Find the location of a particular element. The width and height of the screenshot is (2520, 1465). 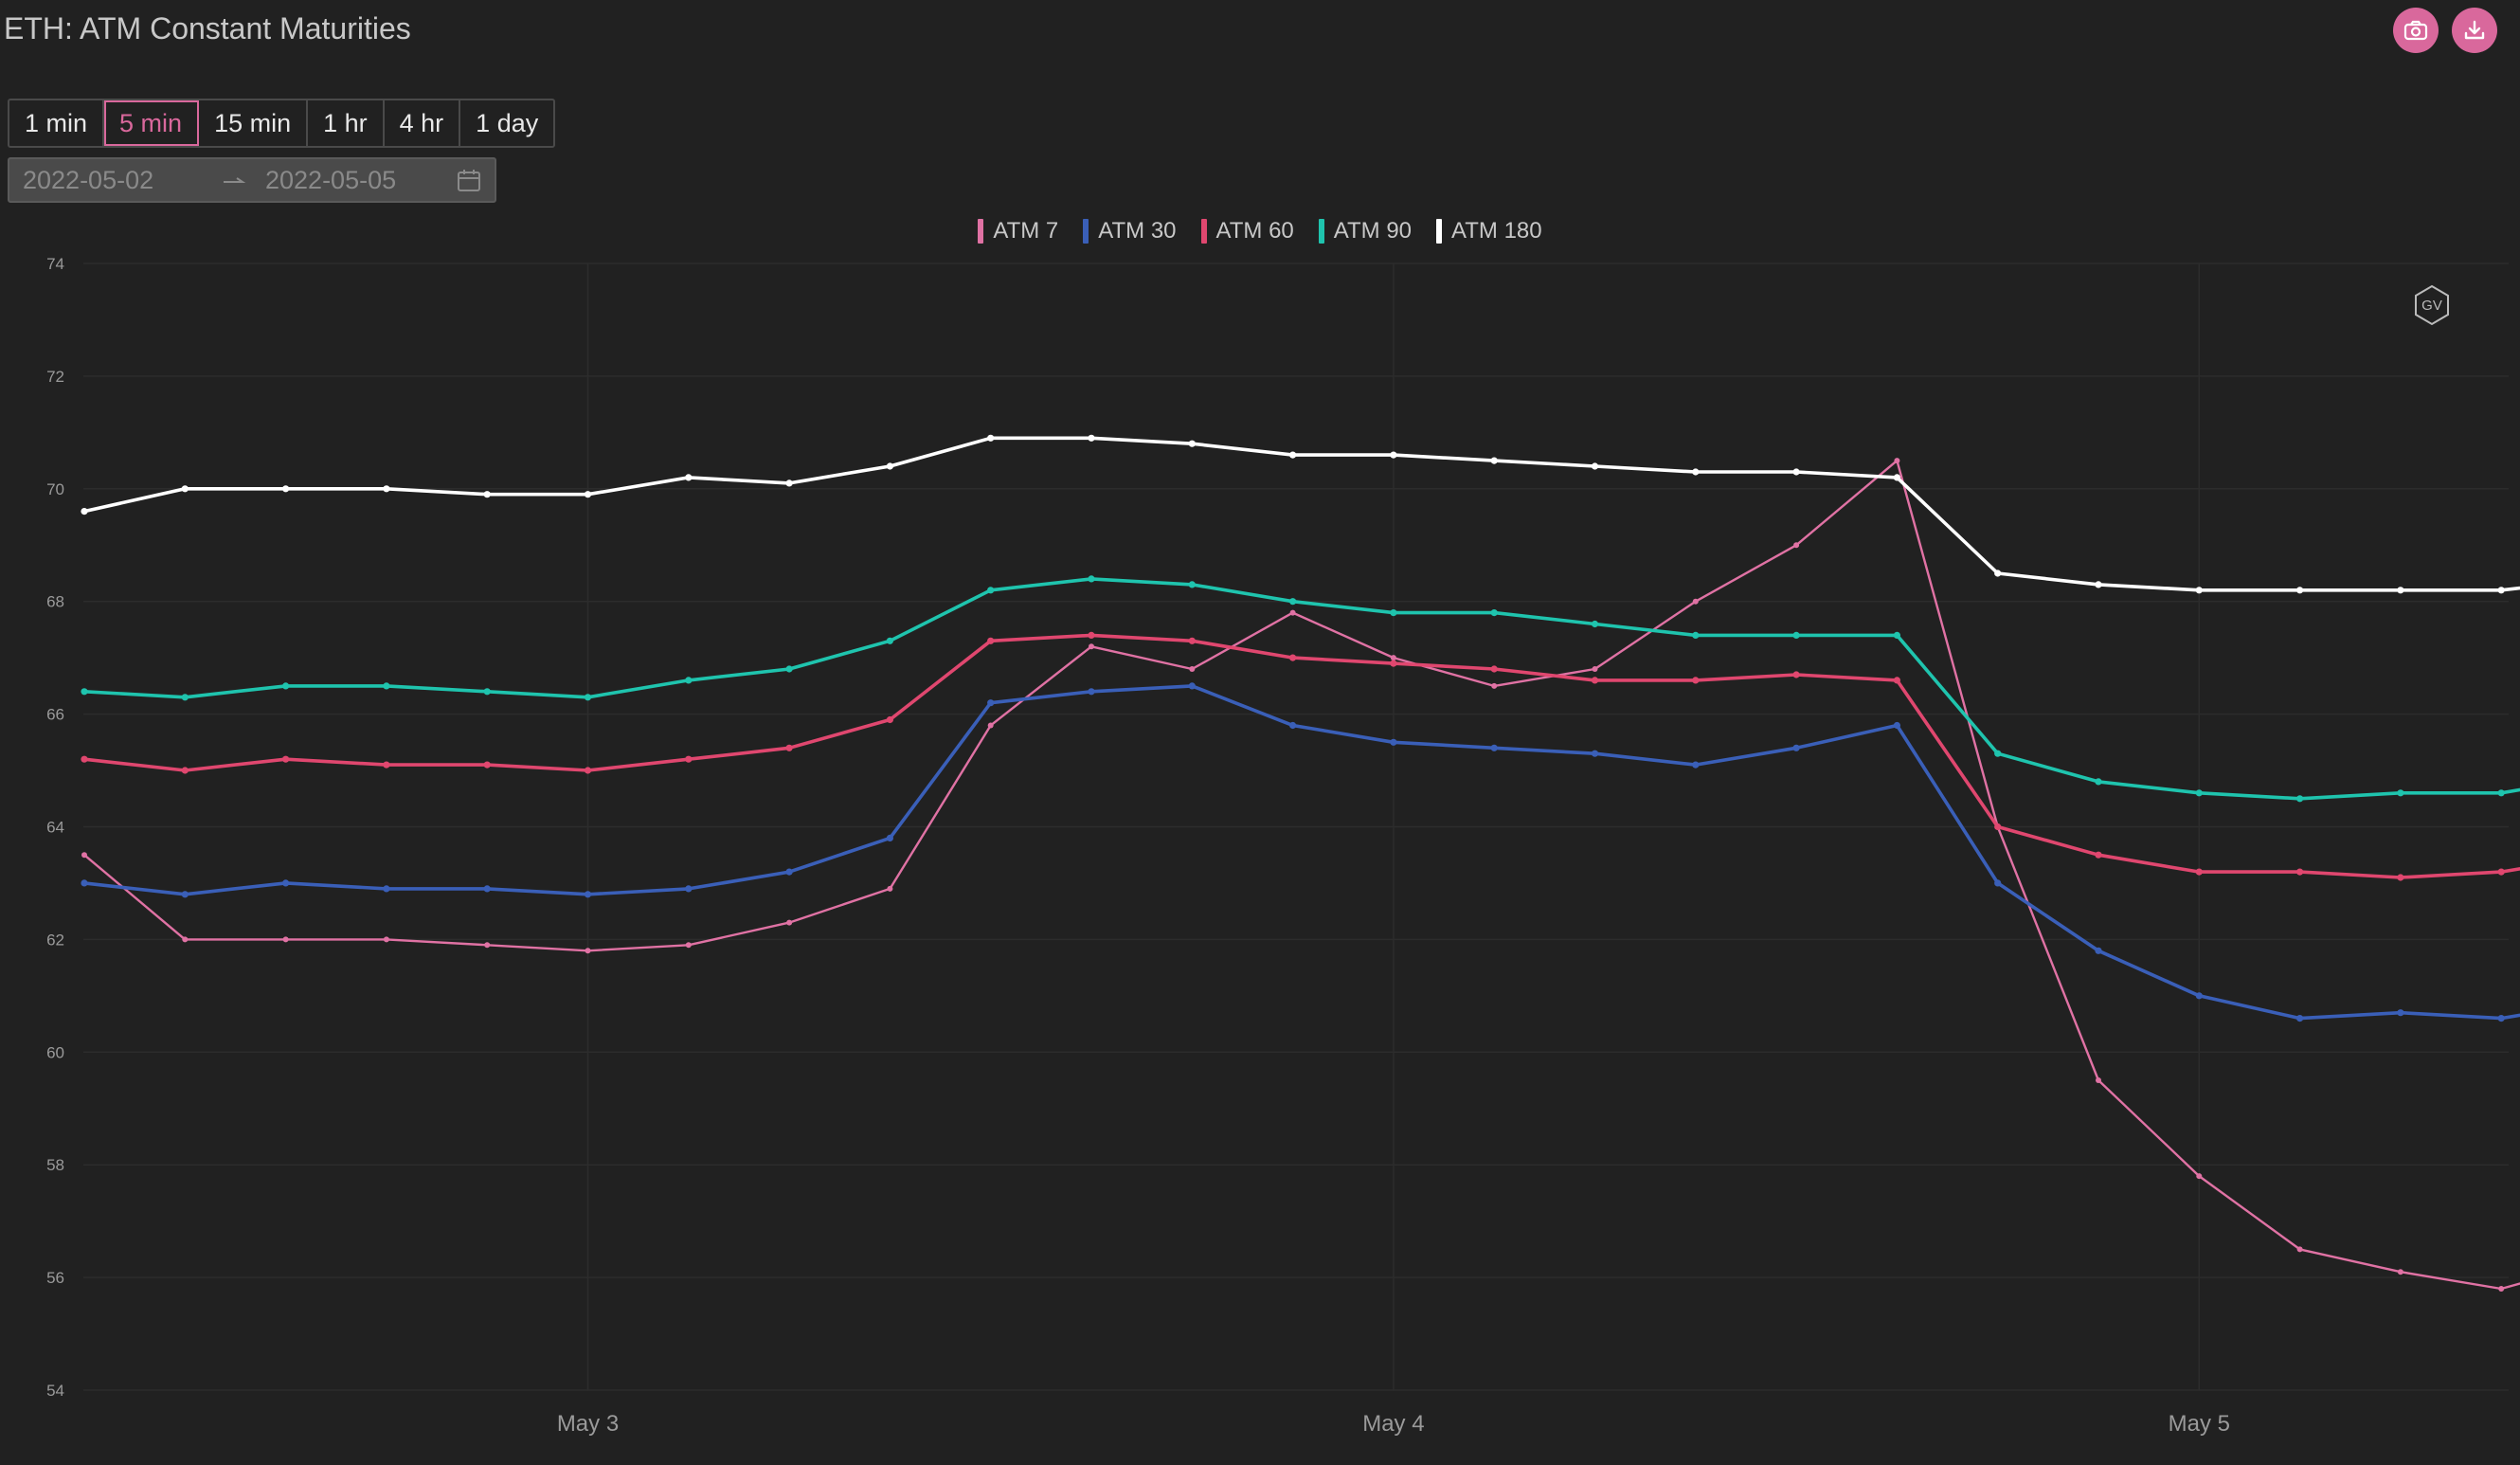

y-tick-label: 74 is located at coordinates (55, 264).